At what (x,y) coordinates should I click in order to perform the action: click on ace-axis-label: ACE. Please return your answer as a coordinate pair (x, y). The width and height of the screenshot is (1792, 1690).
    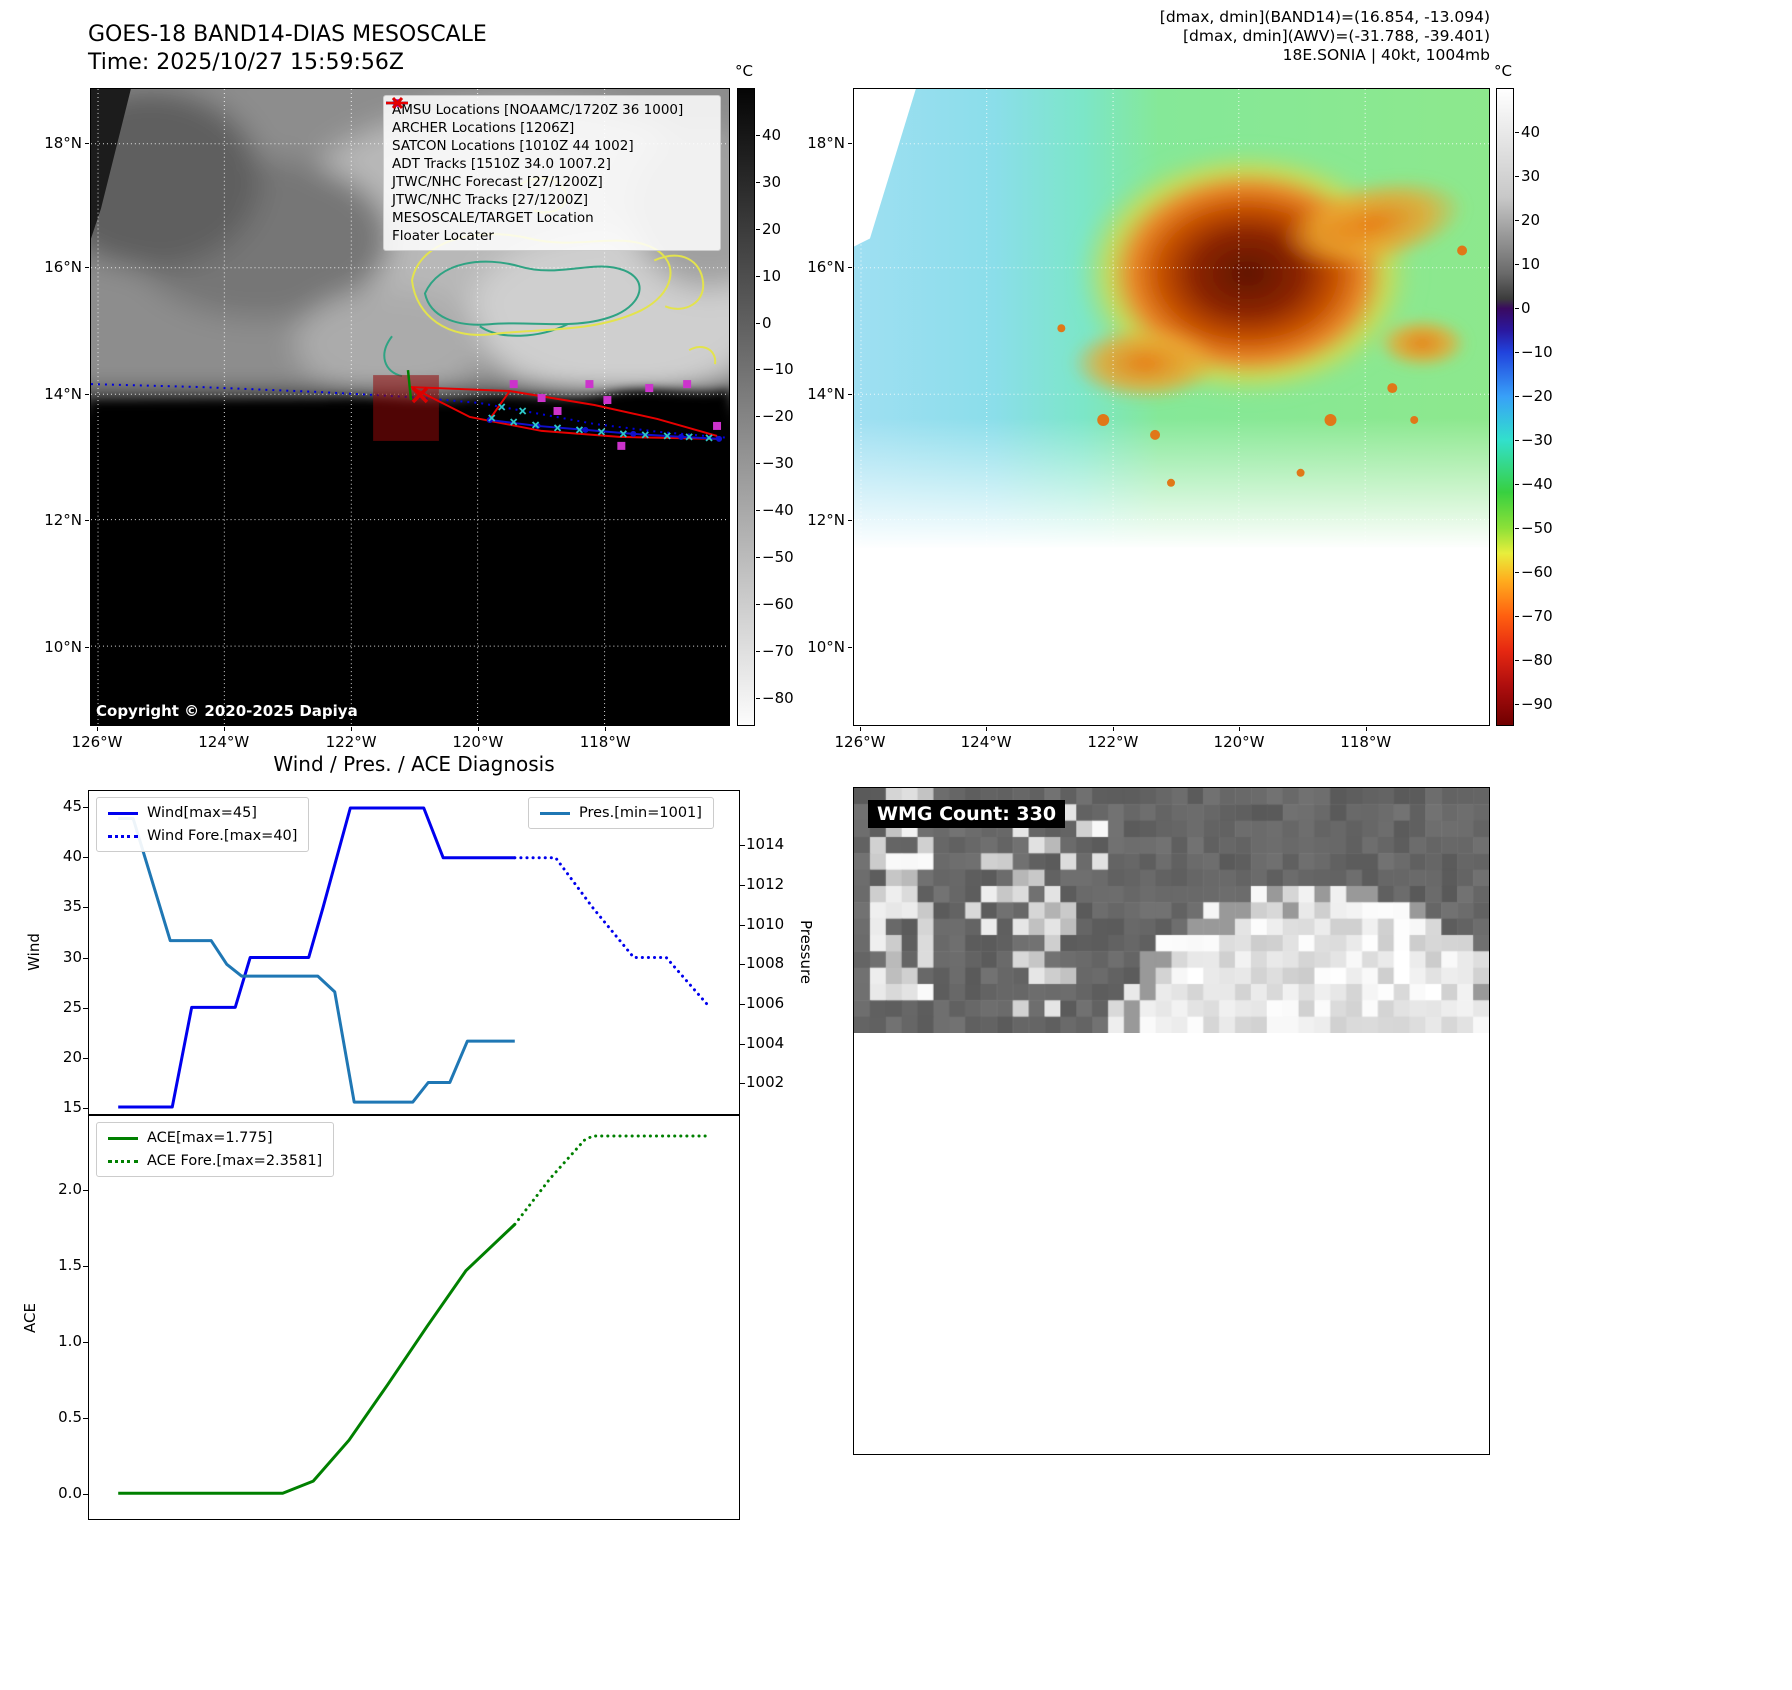
    Looking at the image, I should click on (30, 1318).